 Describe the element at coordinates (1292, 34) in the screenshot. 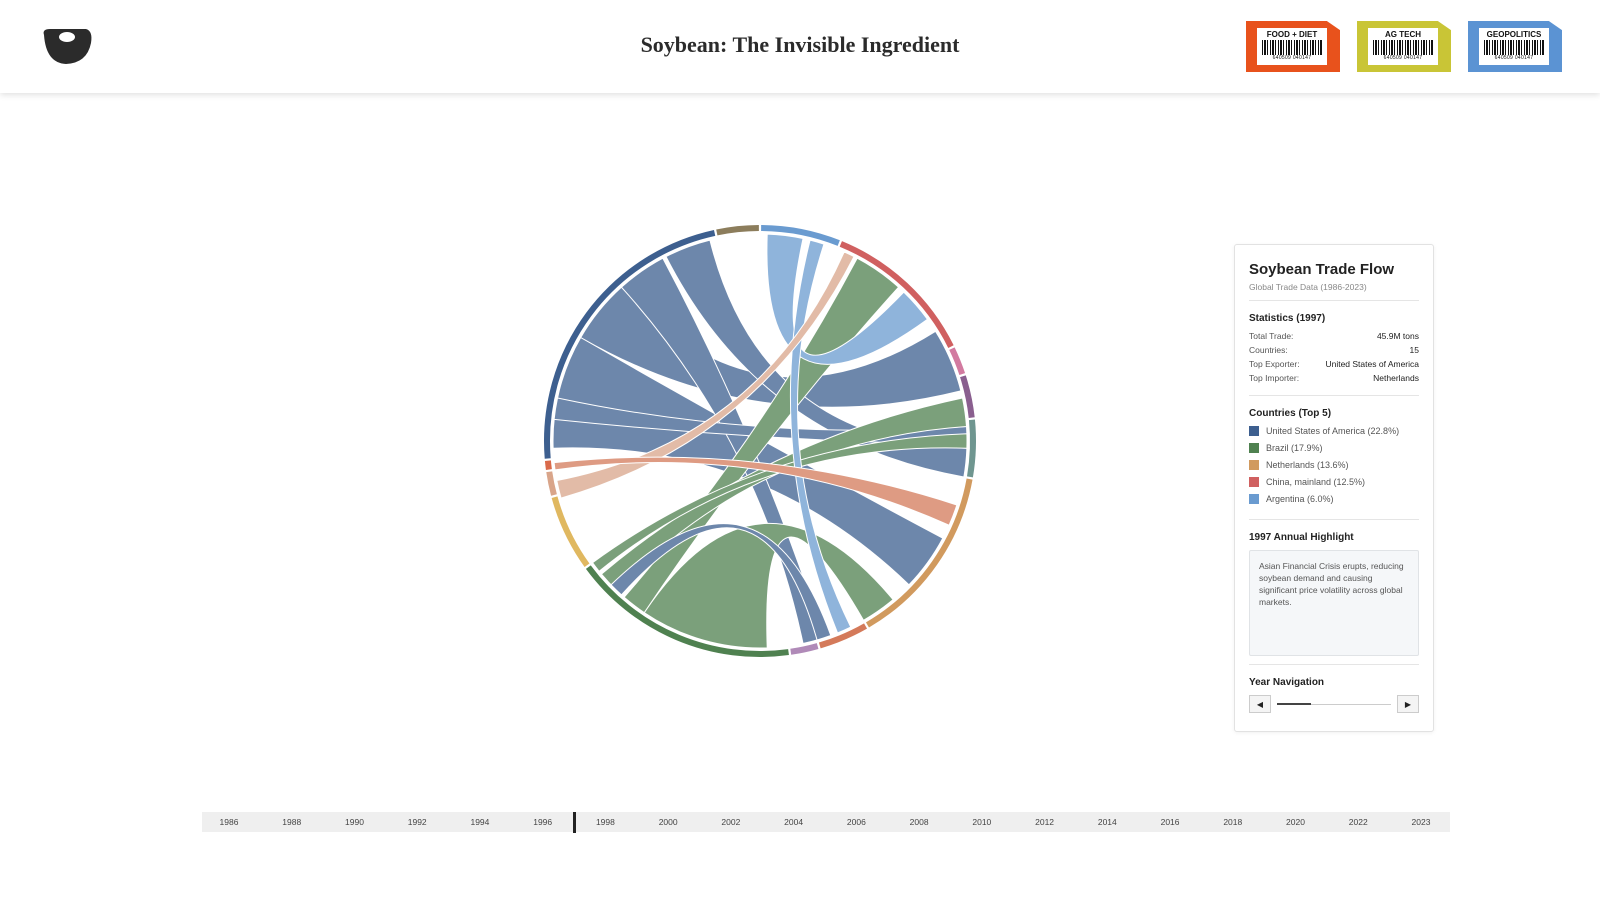

I see `tag-label: FOOD + DIET` at that location.